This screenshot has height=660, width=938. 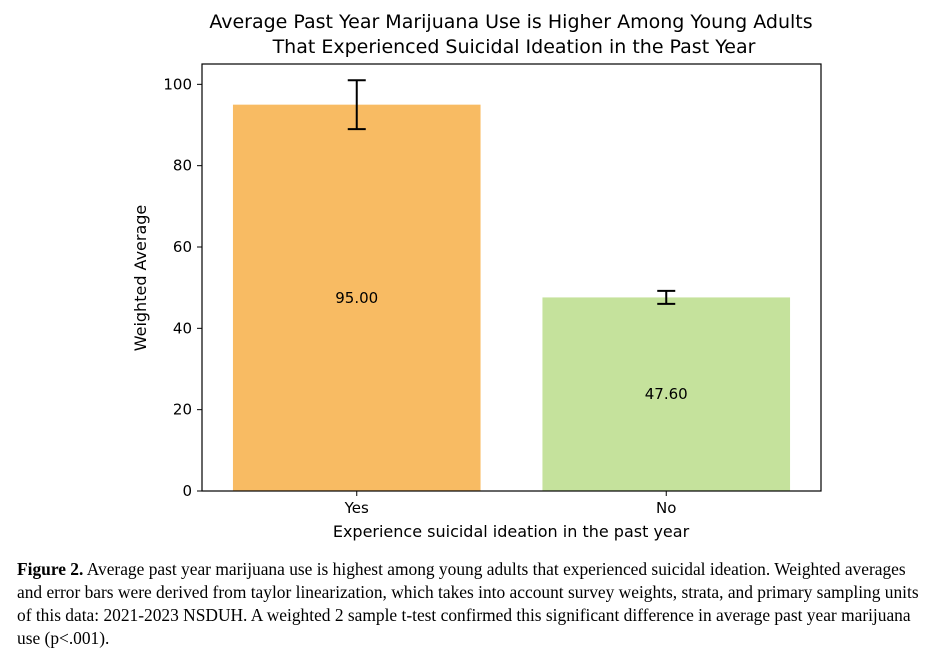 I want to click on y-tick-label-20: 20, so click(x=182, y=410).